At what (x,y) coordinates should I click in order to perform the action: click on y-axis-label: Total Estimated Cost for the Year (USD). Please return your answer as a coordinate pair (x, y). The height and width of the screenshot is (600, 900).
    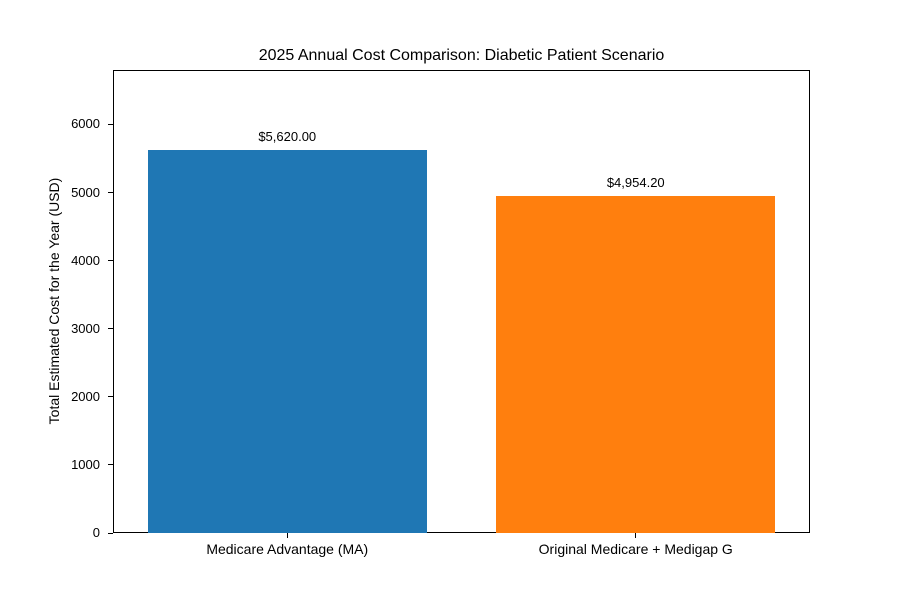
    Looking at the image, I should click on (54, 301).